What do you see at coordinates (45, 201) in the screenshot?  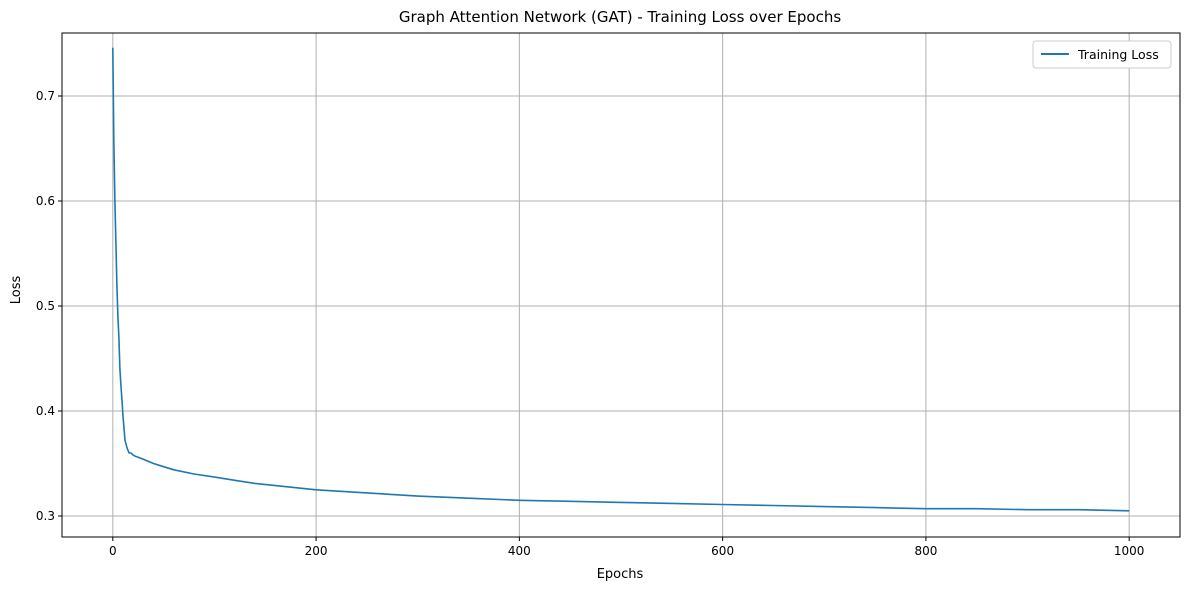 I see `y-tick-label: 0.6` at bounding box center [45, 201].